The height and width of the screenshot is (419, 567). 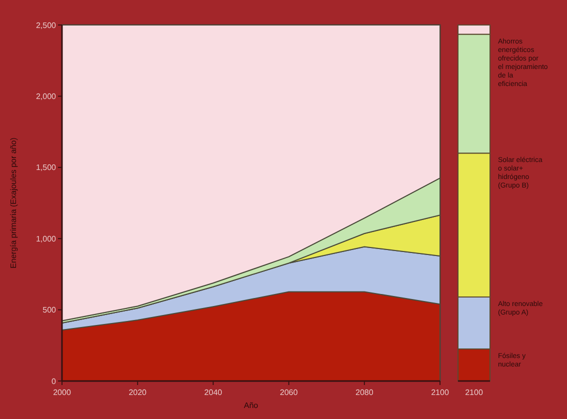 I want to click on y-tick-label: 0, so click(x=54, y=381).